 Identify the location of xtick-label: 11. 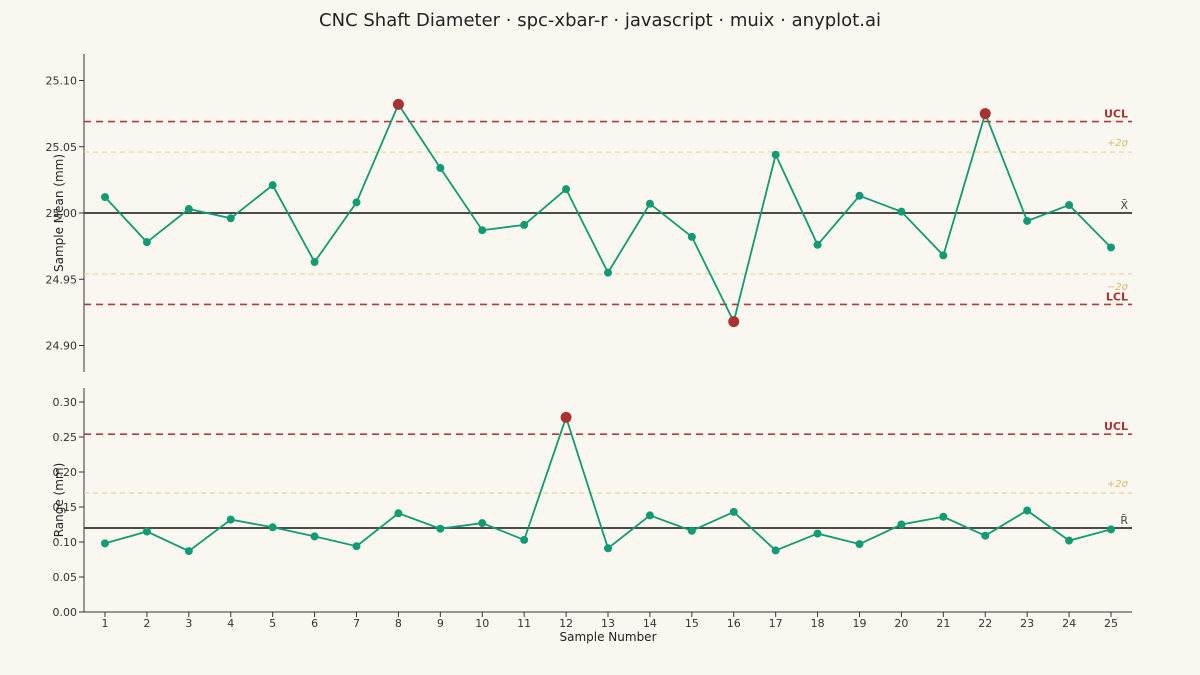
(524, 623).